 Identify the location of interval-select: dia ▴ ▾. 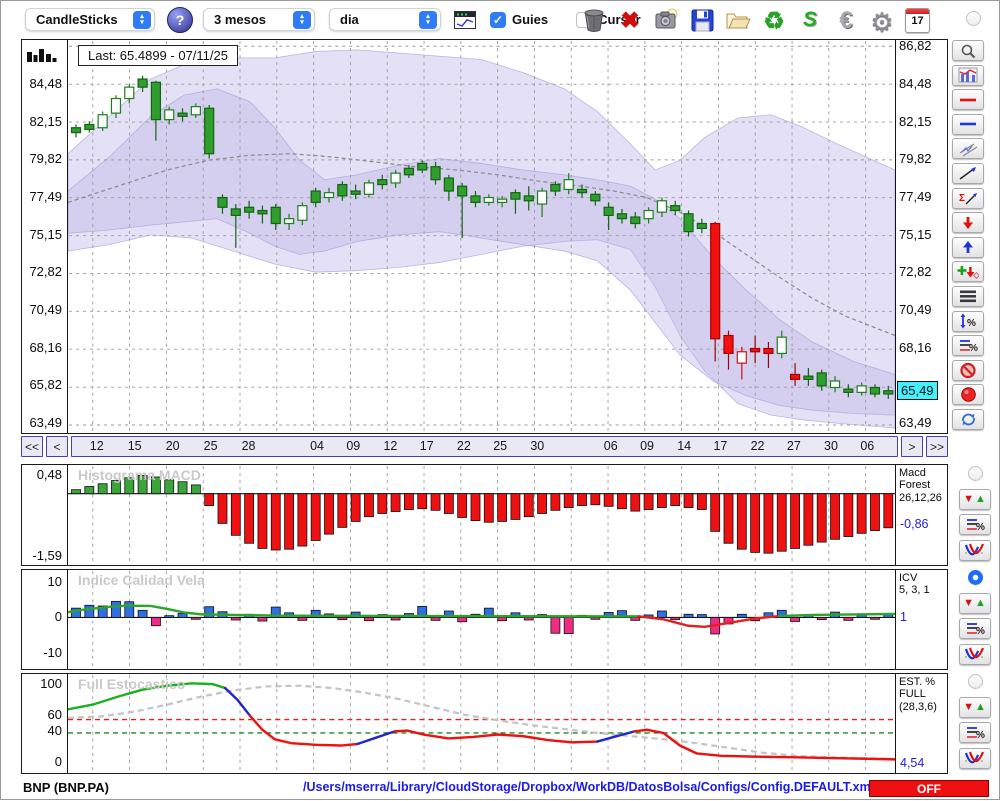
(385, 19).